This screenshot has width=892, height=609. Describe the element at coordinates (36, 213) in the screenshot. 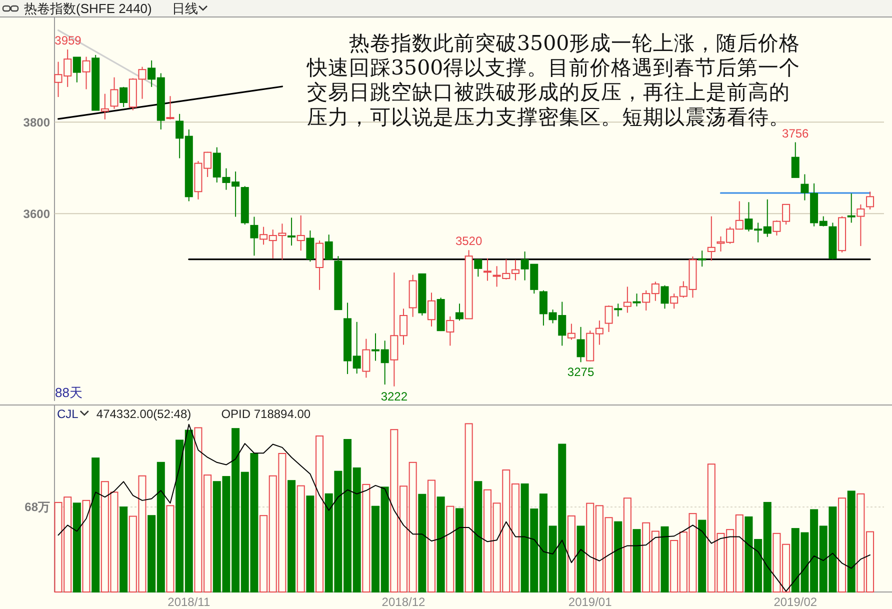

I see `y-tick-label: 3600` at that location.